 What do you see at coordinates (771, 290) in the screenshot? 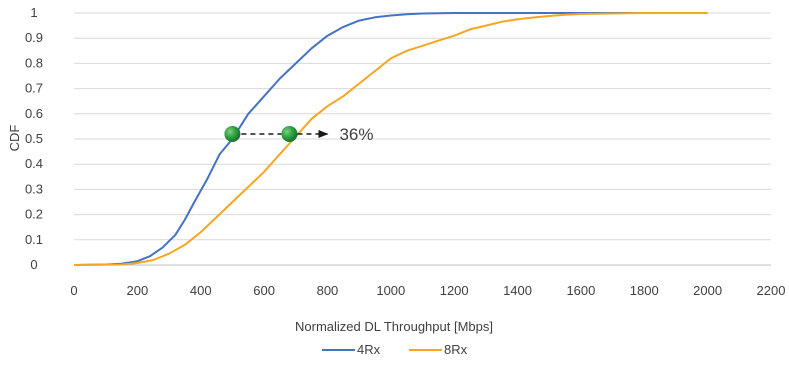
I see `x-tick-label: 2200` at bounding box center [771, 290].